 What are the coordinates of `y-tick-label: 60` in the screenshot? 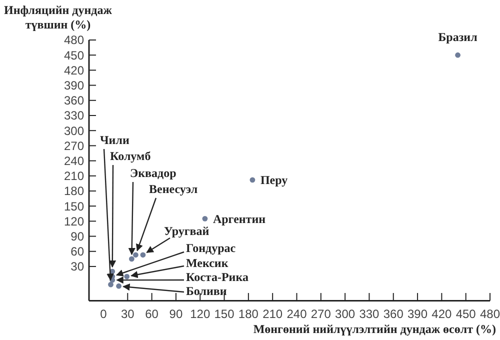 It's located at (77, 251).